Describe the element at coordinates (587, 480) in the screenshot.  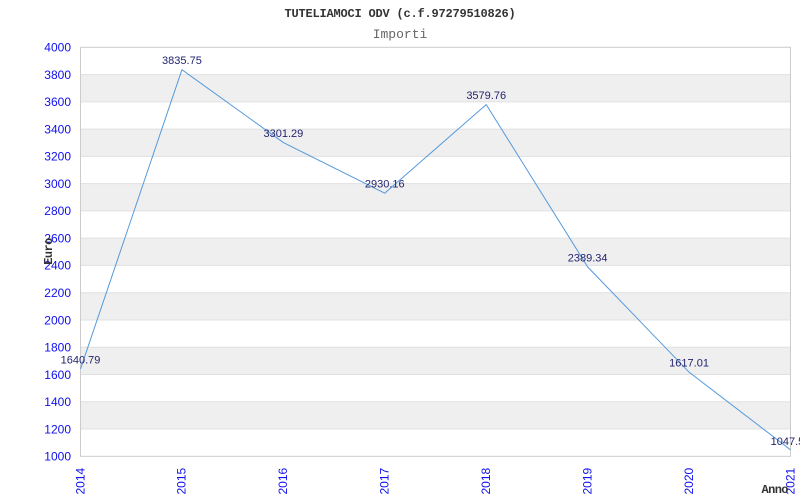
I see `svg-text: 2019` at that location.